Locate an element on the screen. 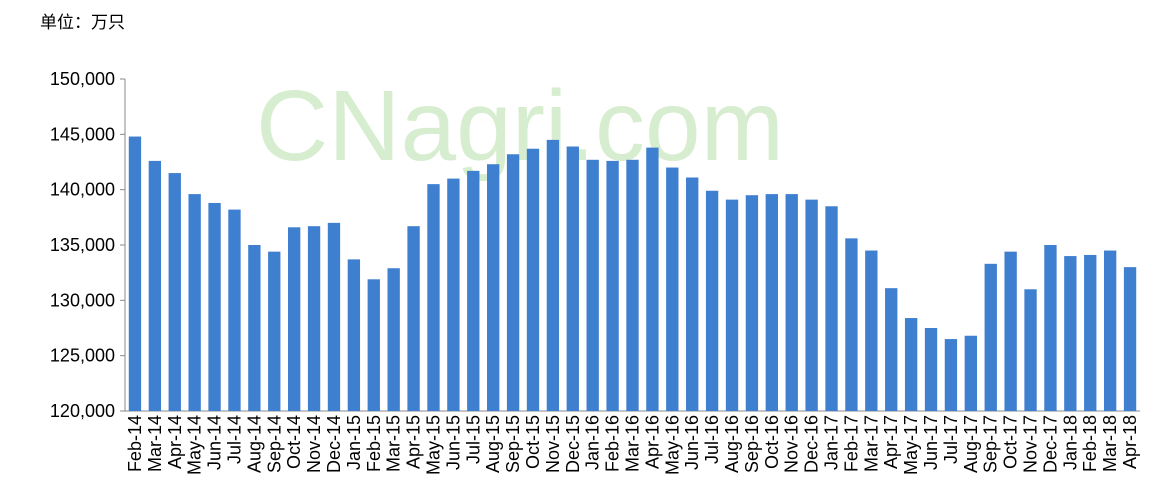  x-tick-label: Mar-15 is located at coordinates (394, 443).